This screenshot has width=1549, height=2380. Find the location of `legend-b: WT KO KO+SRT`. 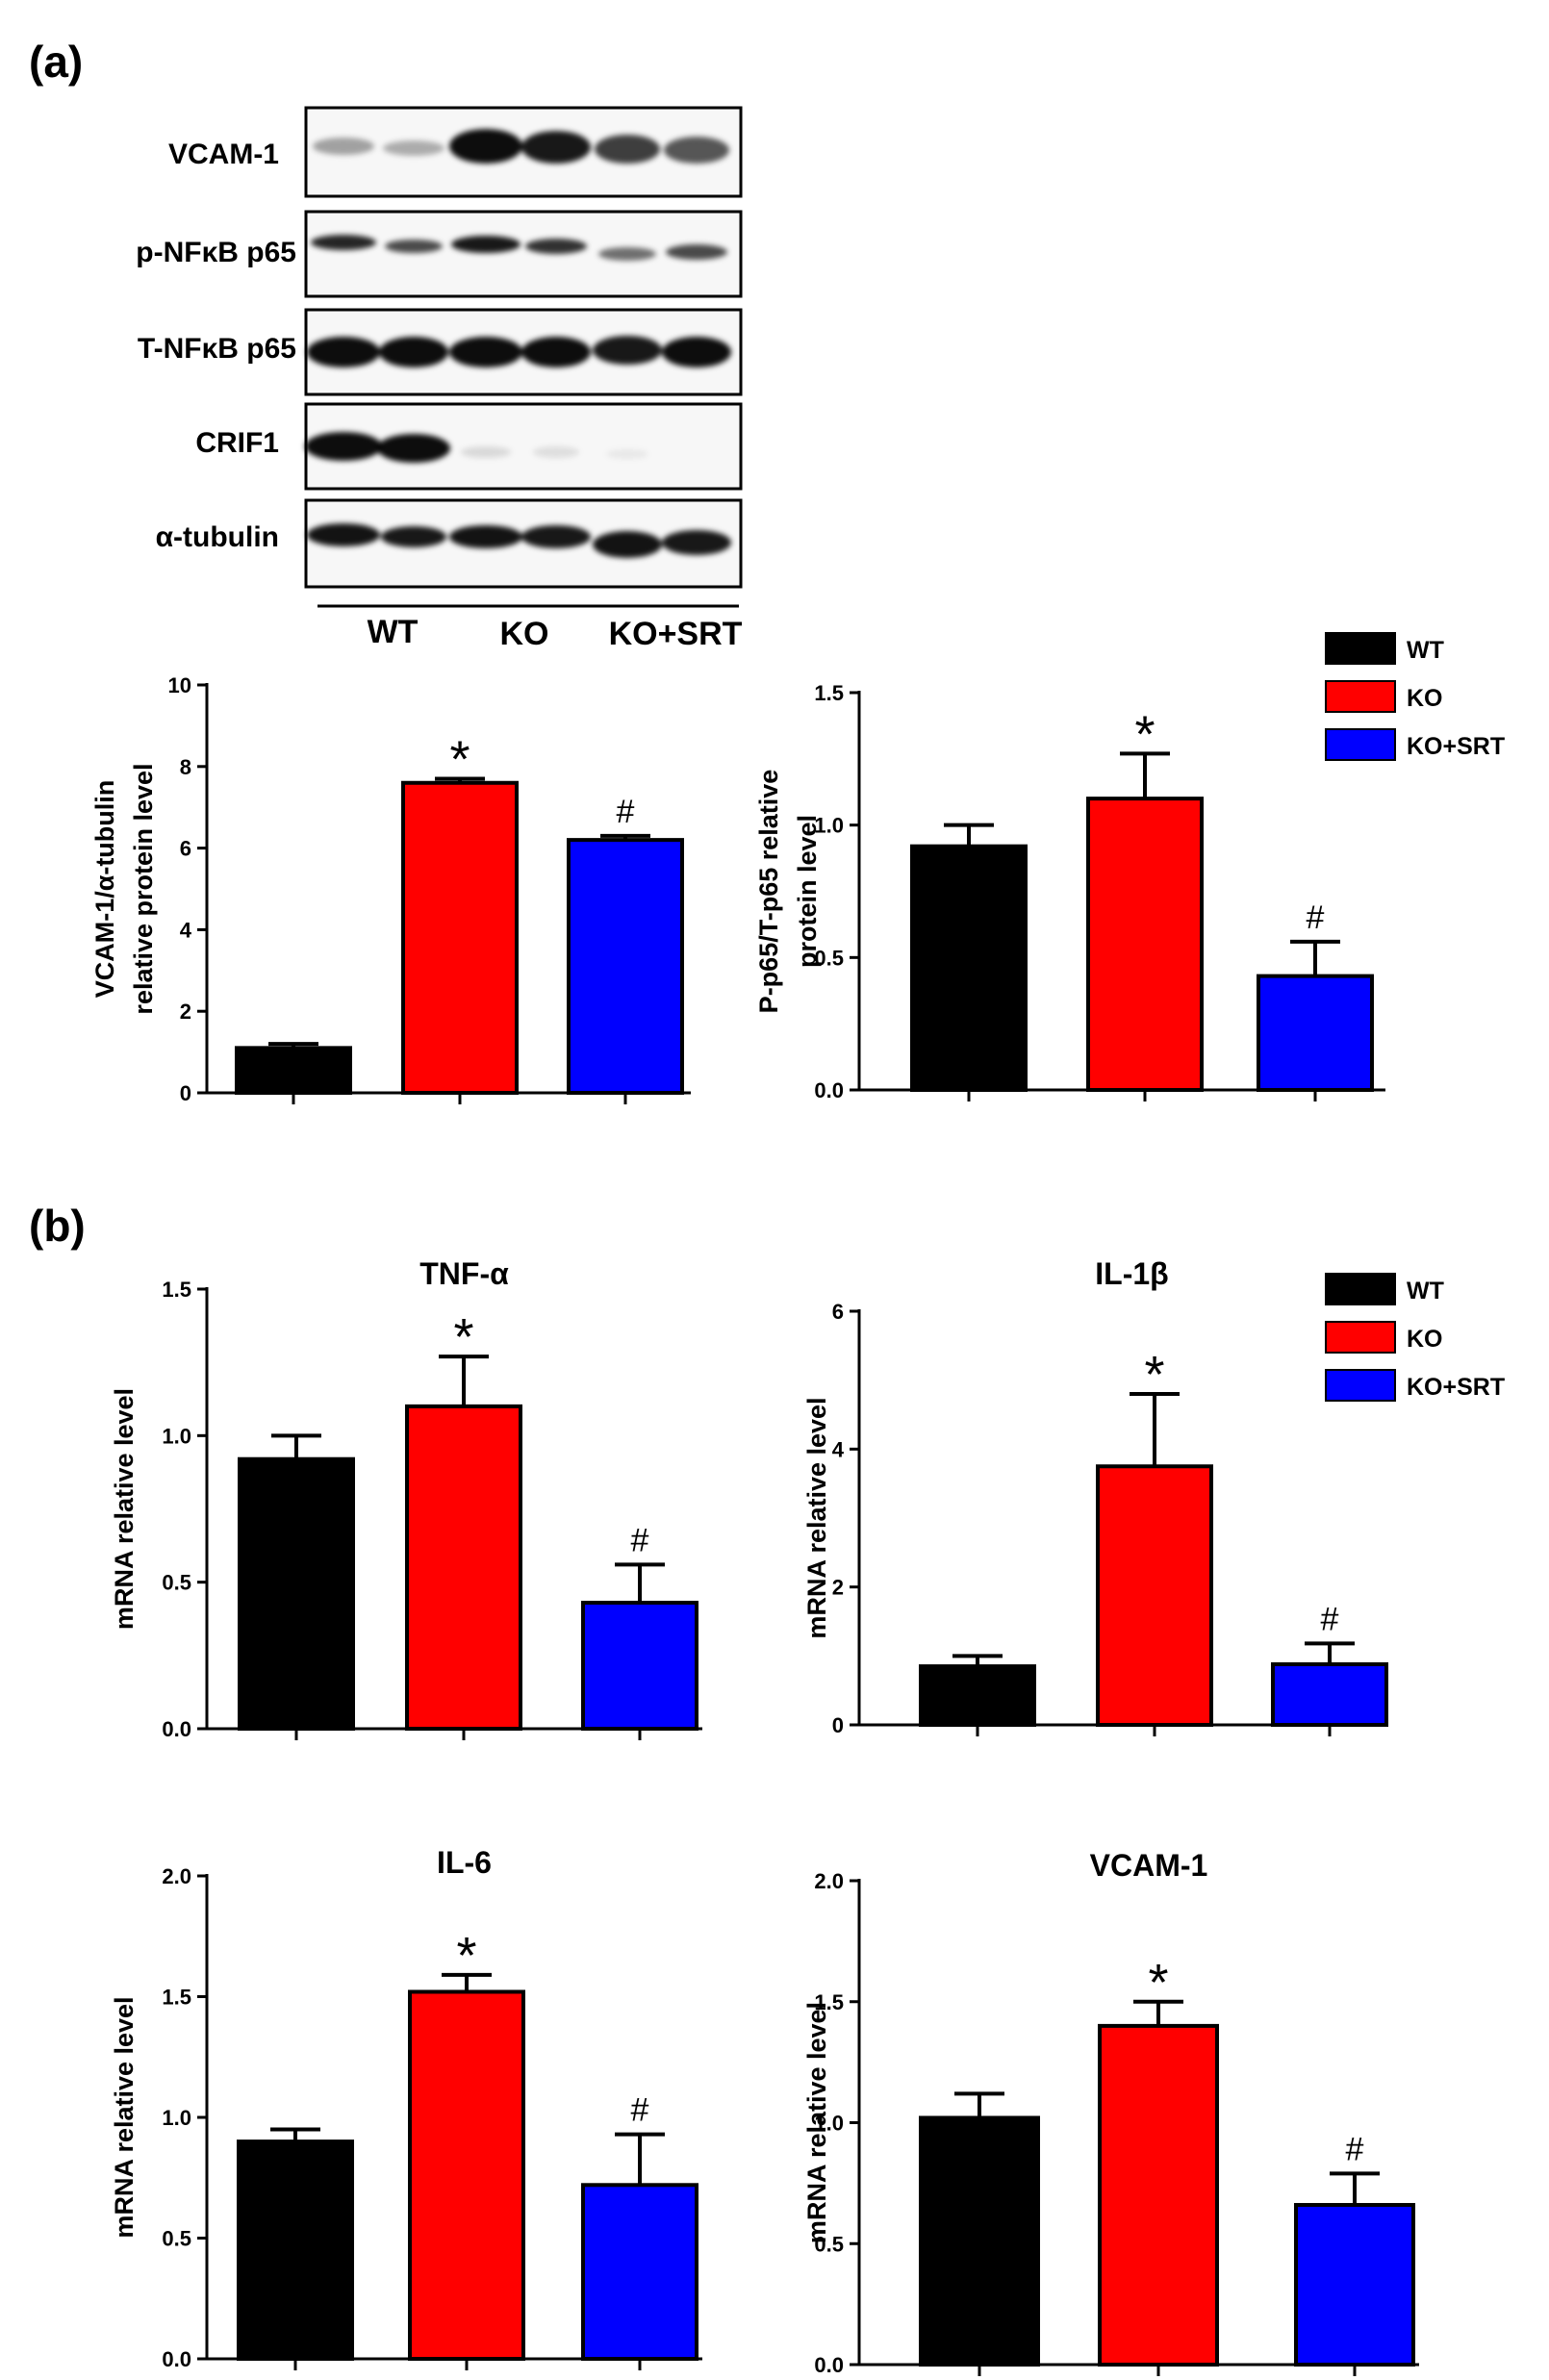

legend-b: WT KO KO+SRT is located at coordinates (1415, 1337).